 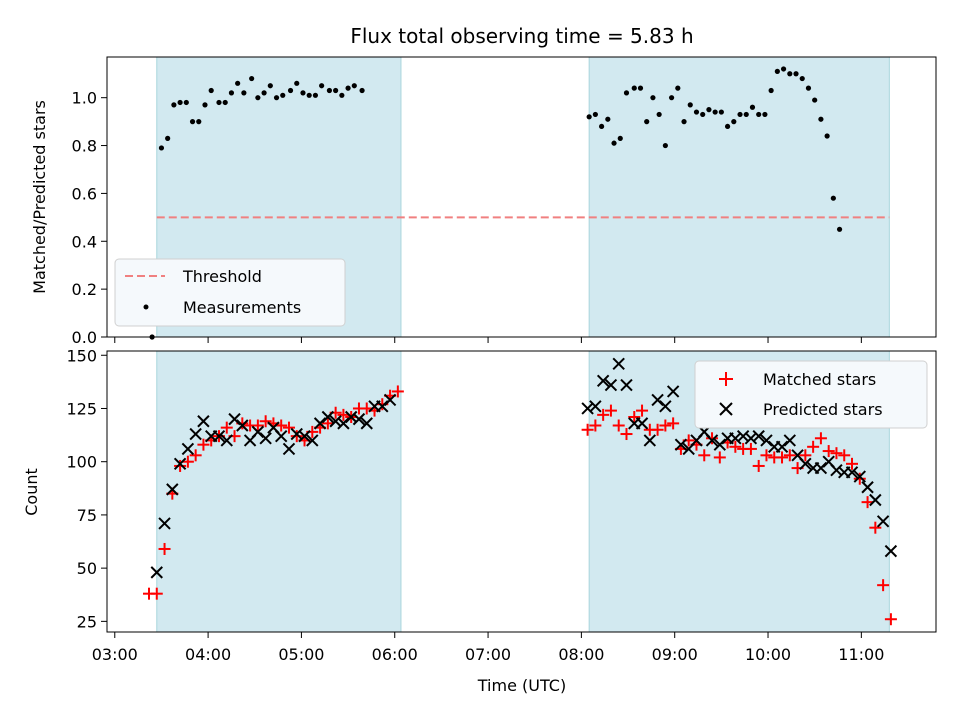 What do you see at coordinates (726, 379) in the screenshot?
I see `legend-matched-swatch` at bounding box center [726, 379].